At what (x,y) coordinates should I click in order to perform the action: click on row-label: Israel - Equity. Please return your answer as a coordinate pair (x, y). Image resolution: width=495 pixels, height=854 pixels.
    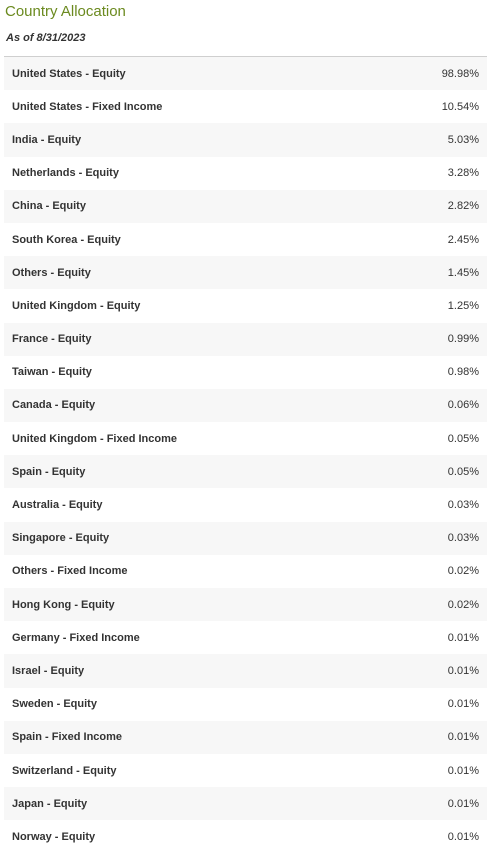
    Looking at the image, I should click on (48, 670).